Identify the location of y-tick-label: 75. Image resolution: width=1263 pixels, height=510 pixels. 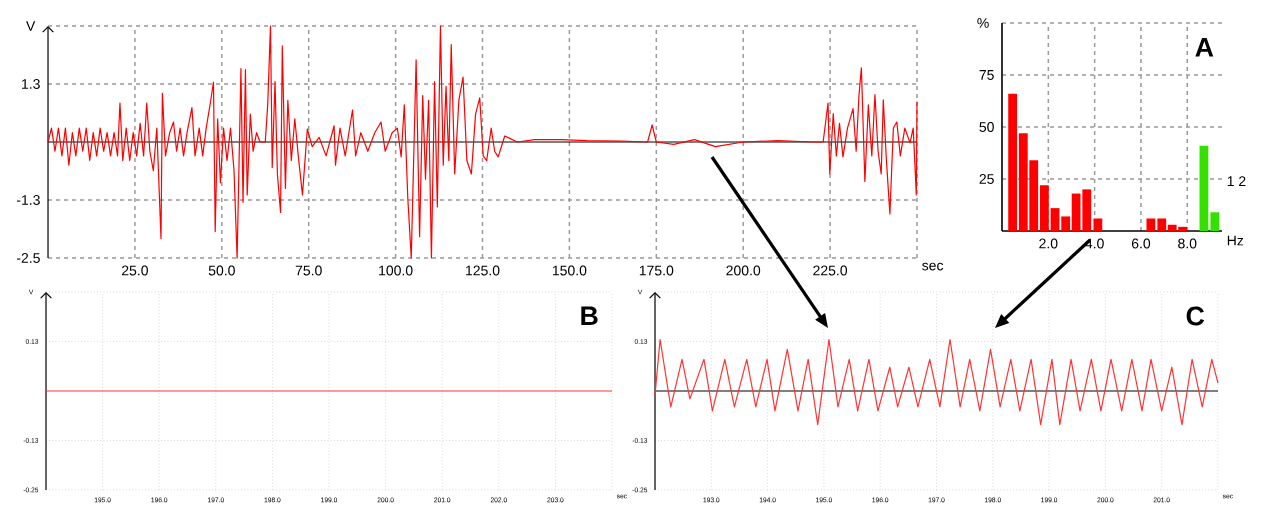
(986, 75).